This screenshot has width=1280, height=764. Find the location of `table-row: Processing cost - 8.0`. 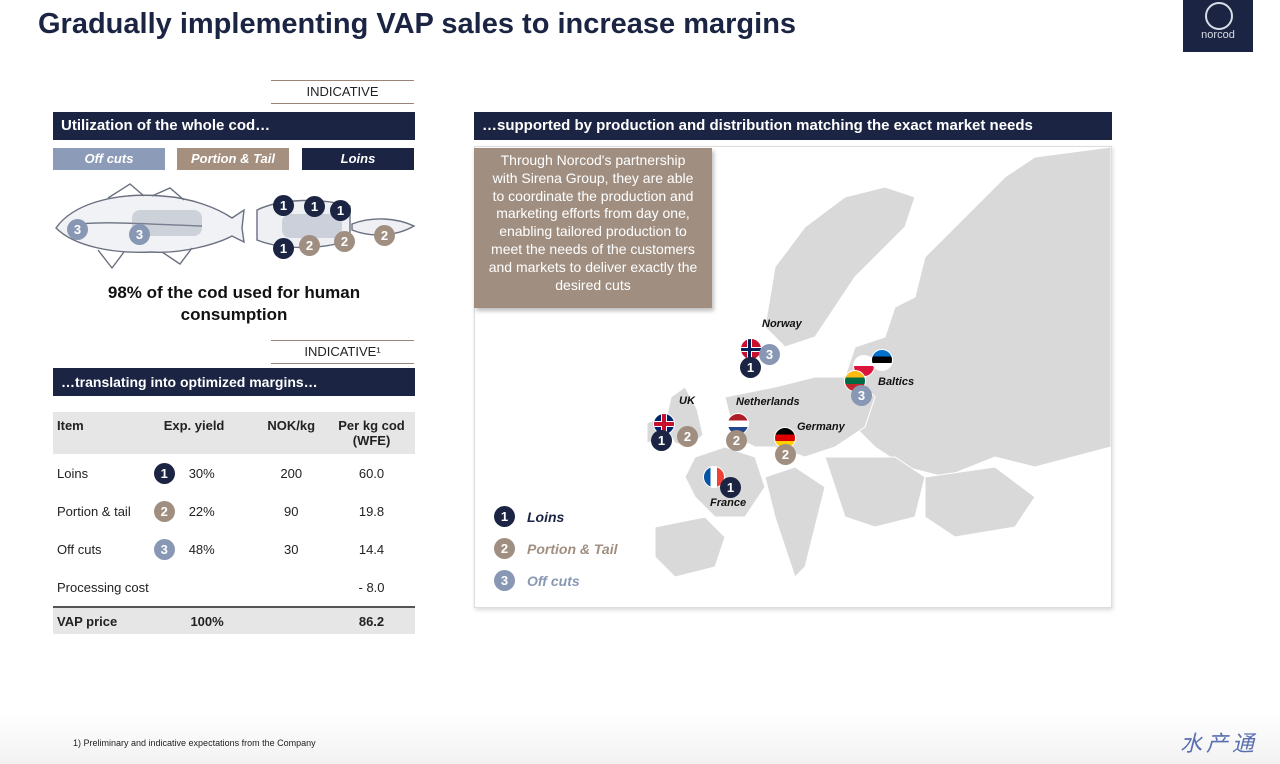

table-row: Processing cost - 8.0 is located at coordinates (234, 587).